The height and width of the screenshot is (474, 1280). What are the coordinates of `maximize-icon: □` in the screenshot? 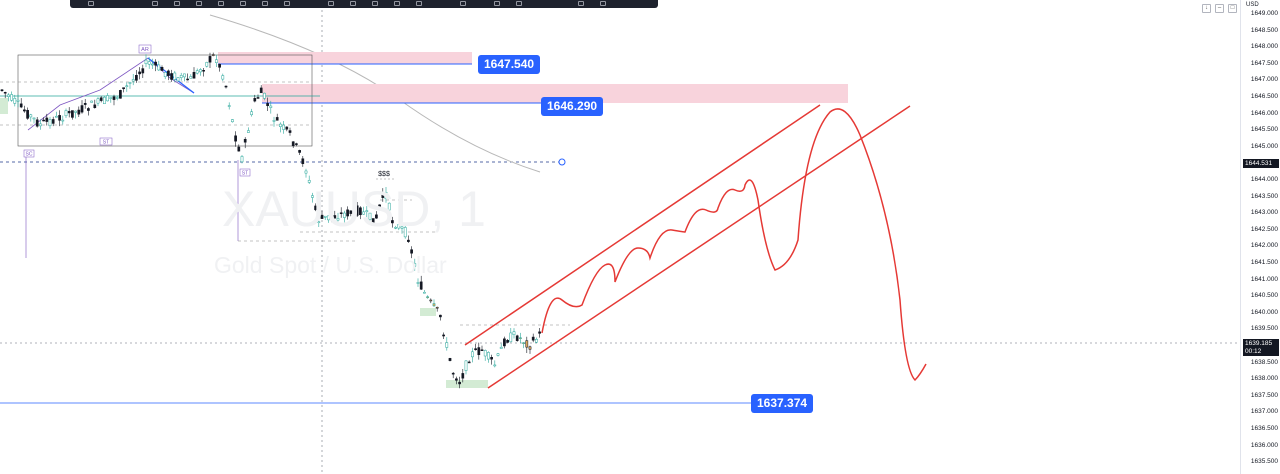 It's located at (1232, 8).